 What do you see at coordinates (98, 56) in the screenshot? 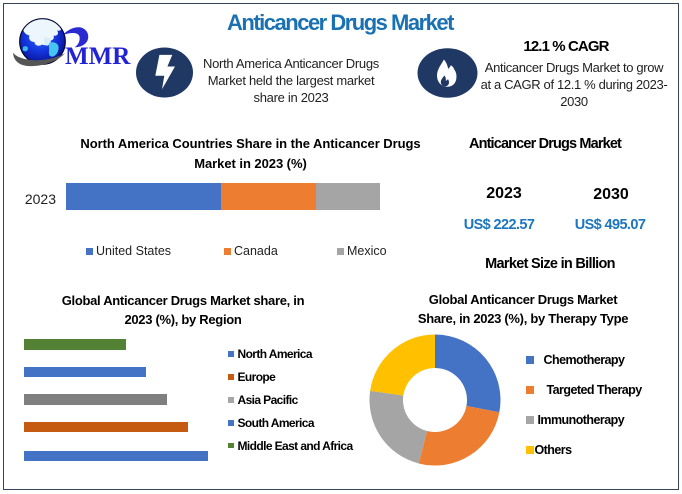
I see `svg-text: MMR` at bounding box center [98, 56].